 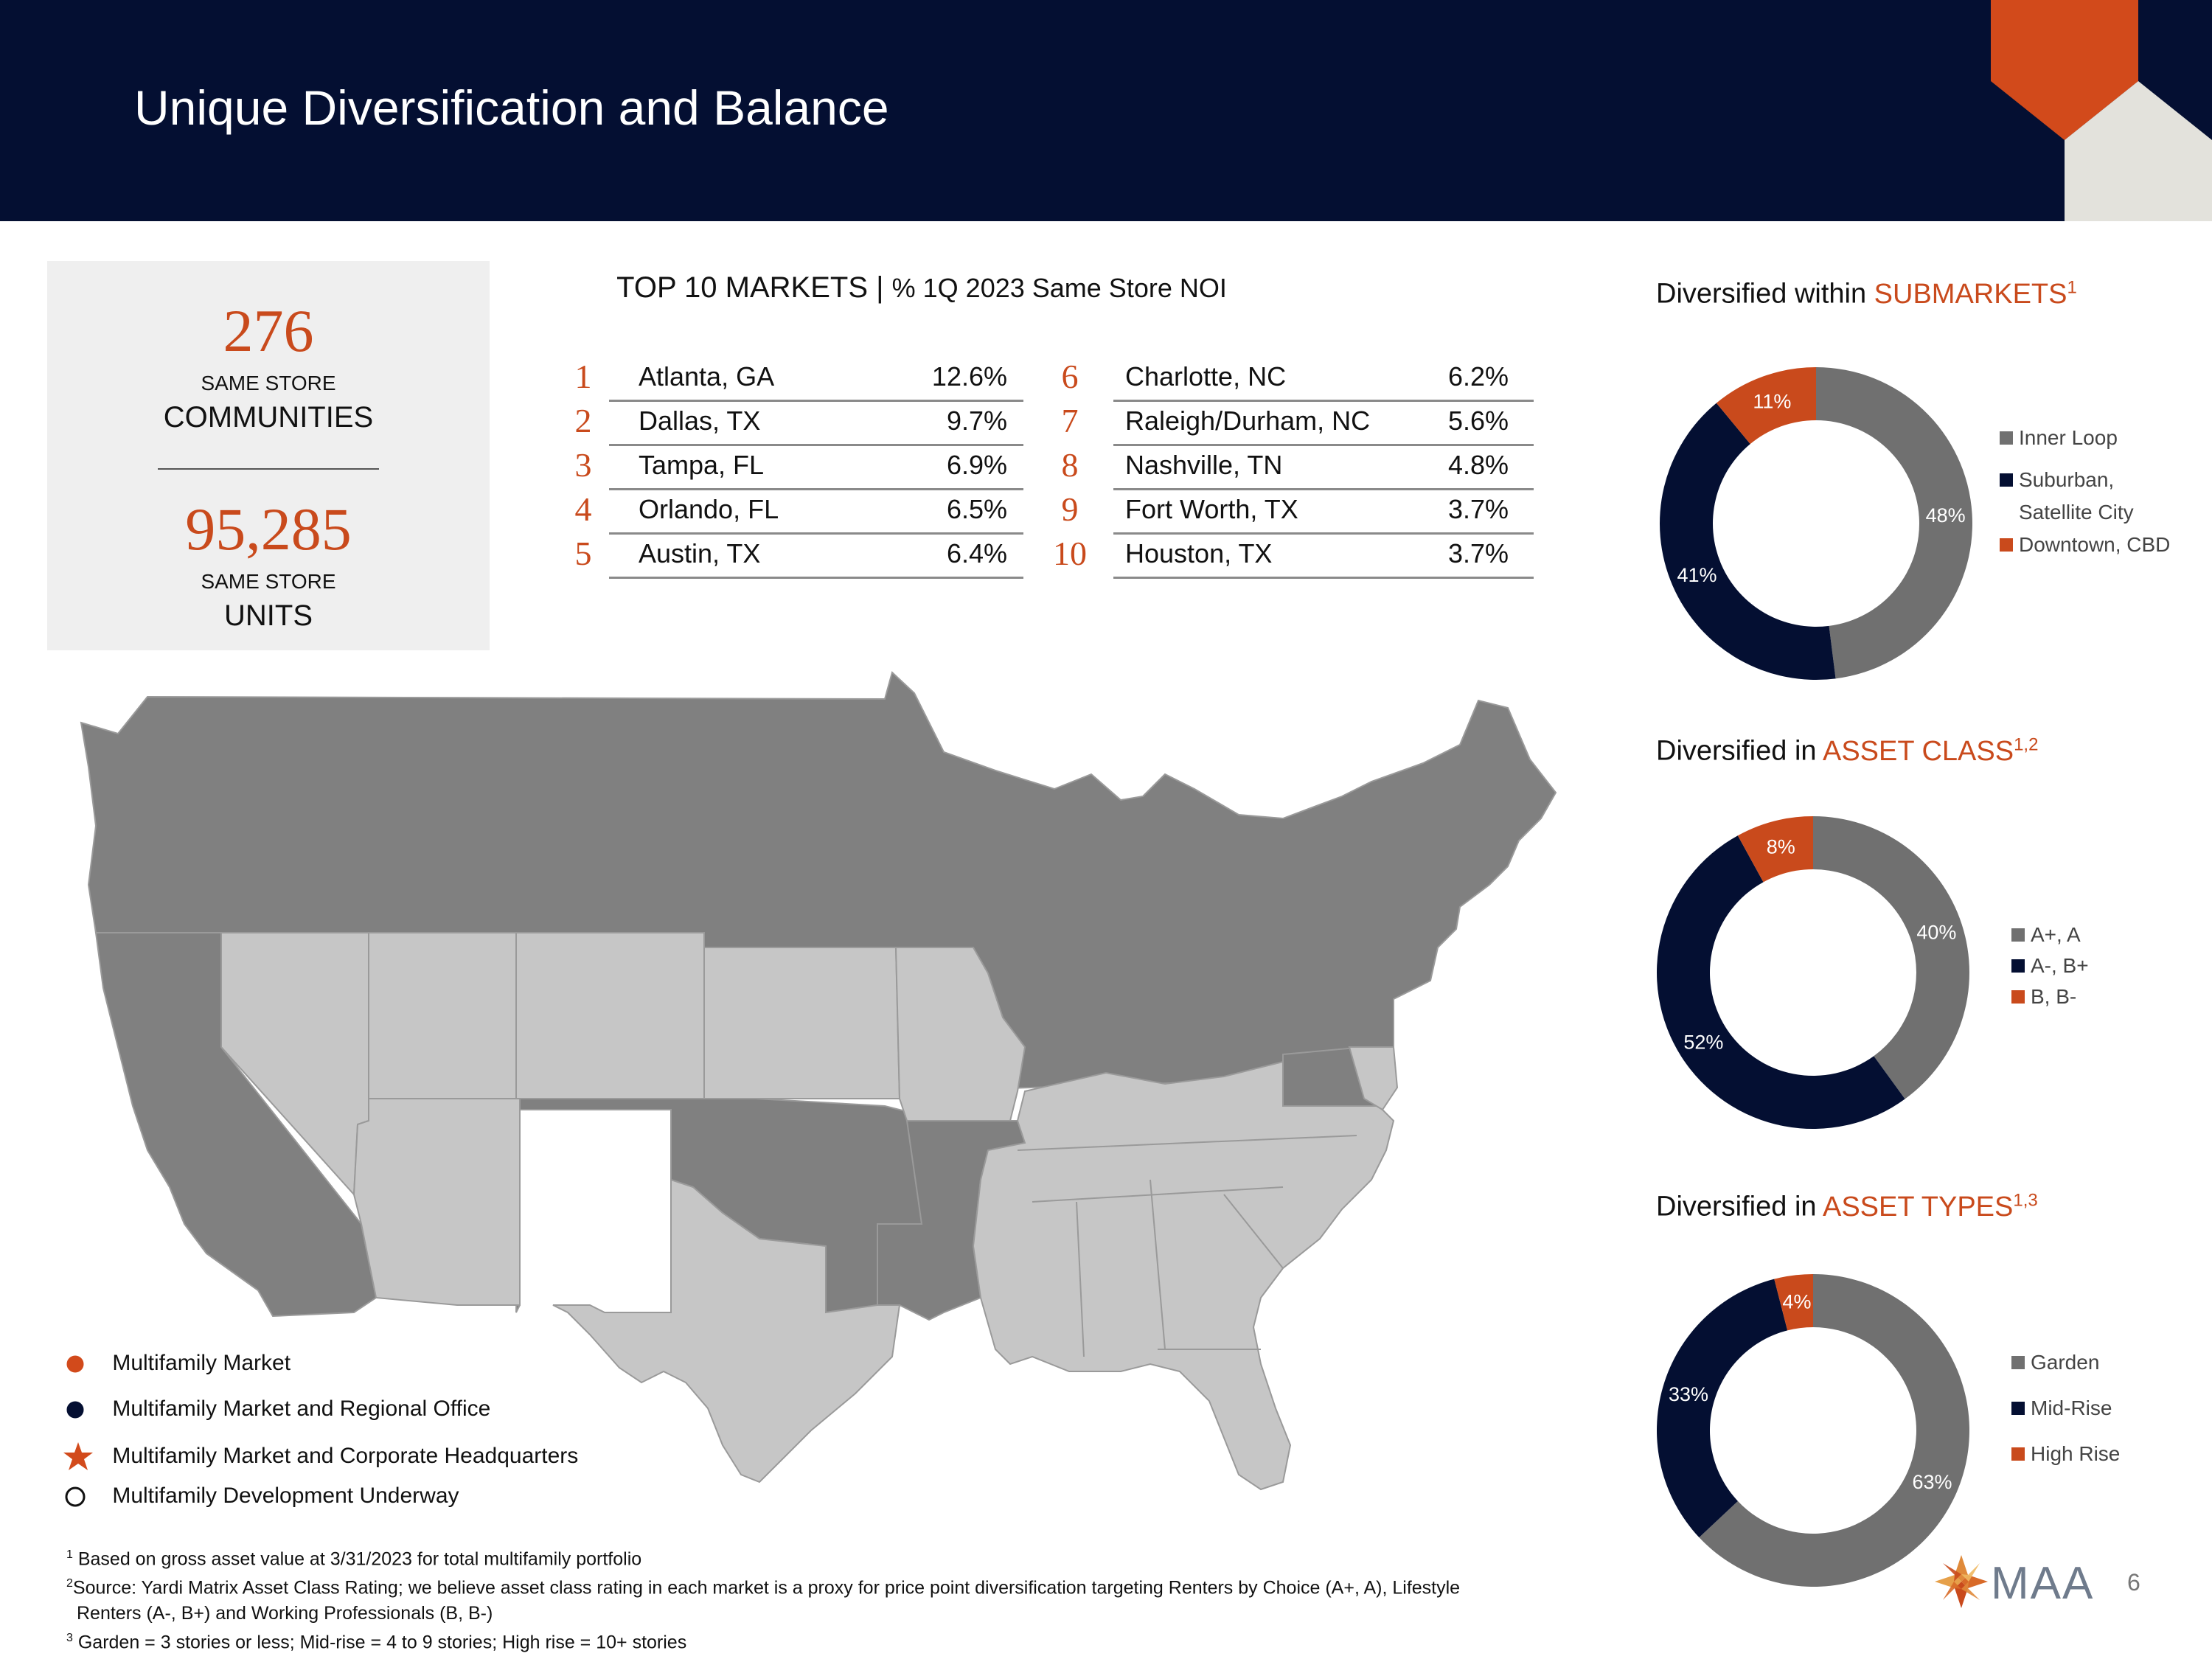 I want to click on donut-legend-item: Mid-Rise, so click(x=2061, y=1408).